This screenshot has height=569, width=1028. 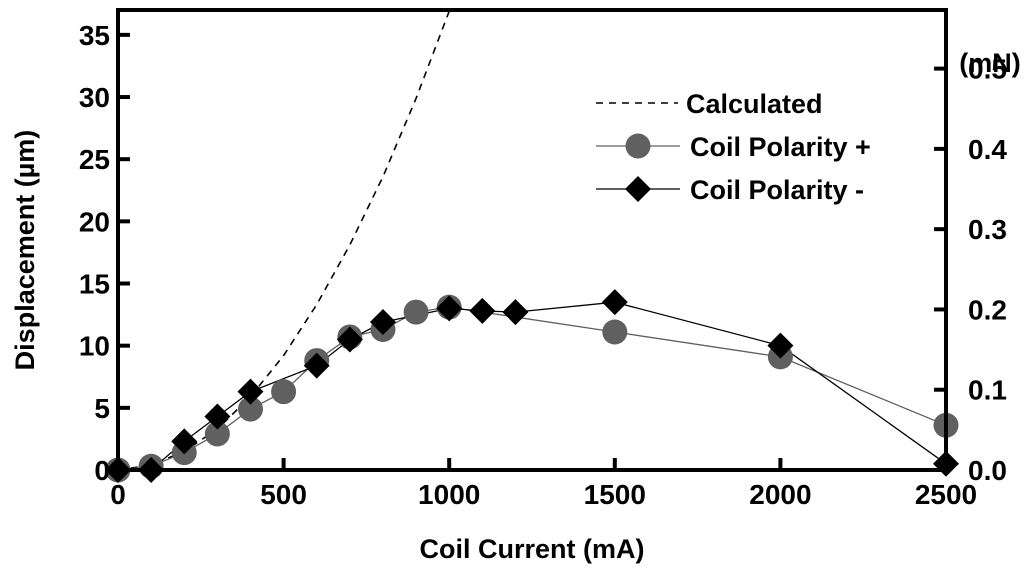 I want to click on y-tick-label: 20, so click(x=94, y=221).